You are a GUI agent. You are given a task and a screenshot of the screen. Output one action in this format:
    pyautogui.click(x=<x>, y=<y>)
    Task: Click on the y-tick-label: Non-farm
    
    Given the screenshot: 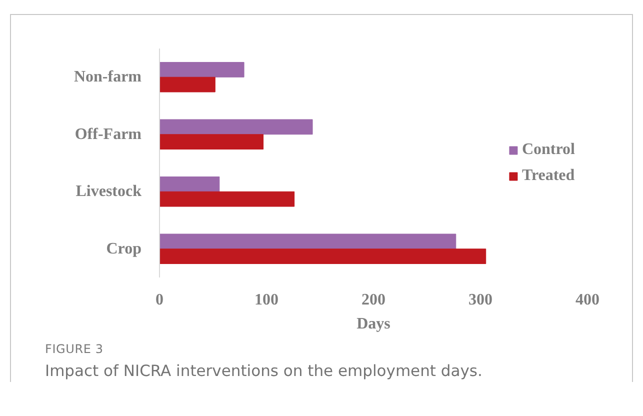 What is the action you would take?
    pyautogui.click(x=108, y=77)
    